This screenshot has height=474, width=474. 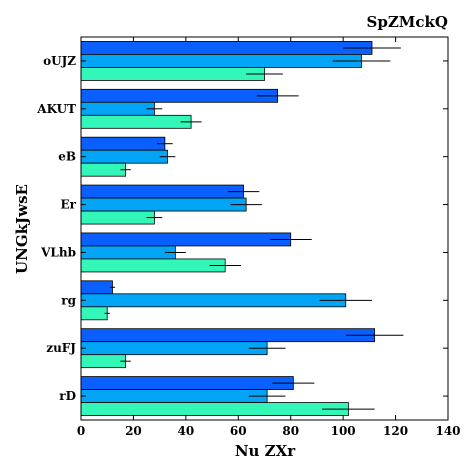 I want to click on x-tick-label: 40, so click(x=186, y=431).